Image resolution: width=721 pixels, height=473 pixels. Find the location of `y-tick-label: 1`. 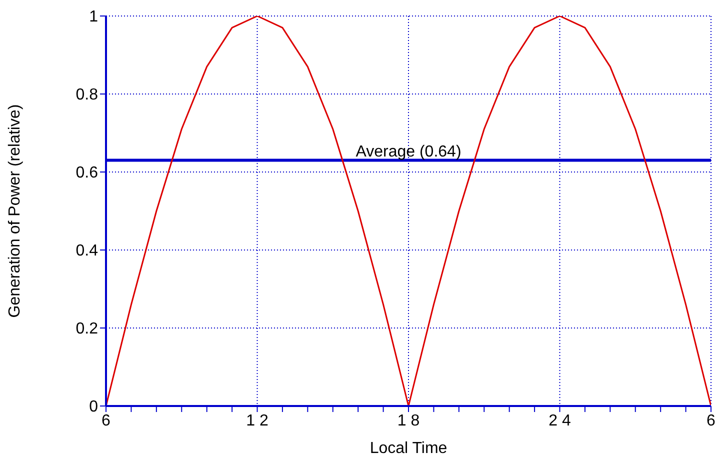

y-tick-label: 1 is located at coordinates (93, 17).